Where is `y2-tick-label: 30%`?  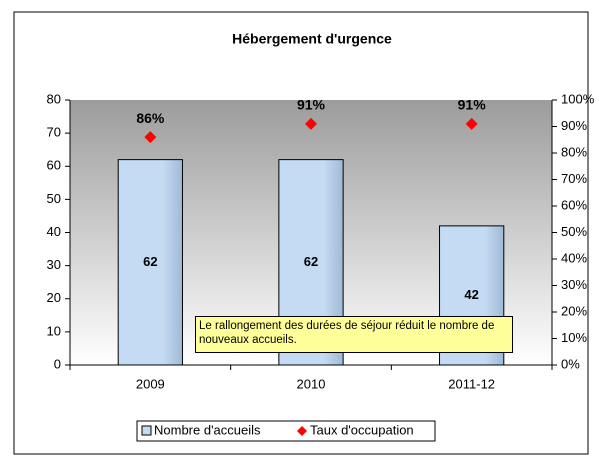
y2-tick-label: 30% is located at coordinates (574, 284).